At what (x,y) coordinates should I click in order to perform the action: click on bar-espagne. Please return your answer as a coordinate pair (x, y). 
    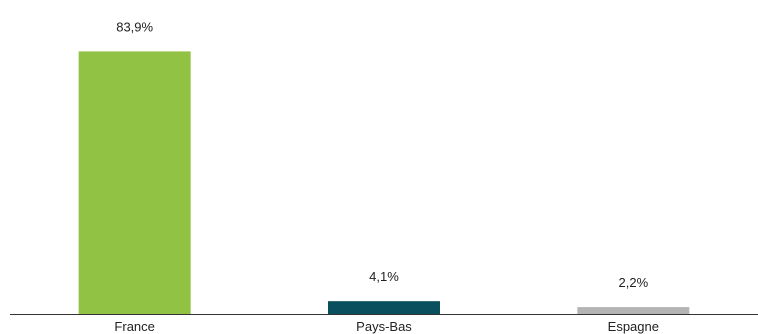
    Looking at the image, I should click on (633, 310).